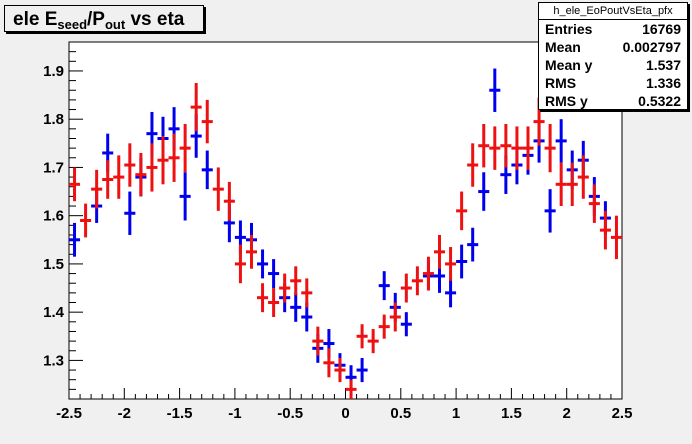 The image size is (692, 444). I want to click on title-sub-out: out, so click(115, 24).